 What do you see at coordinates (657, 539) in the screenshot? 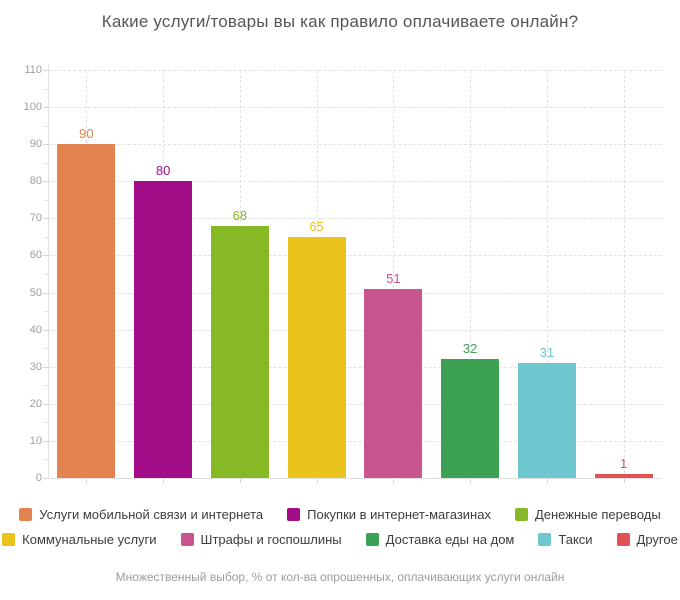
I see `legend-item-label: Другое` at bounding box center [657, 539].